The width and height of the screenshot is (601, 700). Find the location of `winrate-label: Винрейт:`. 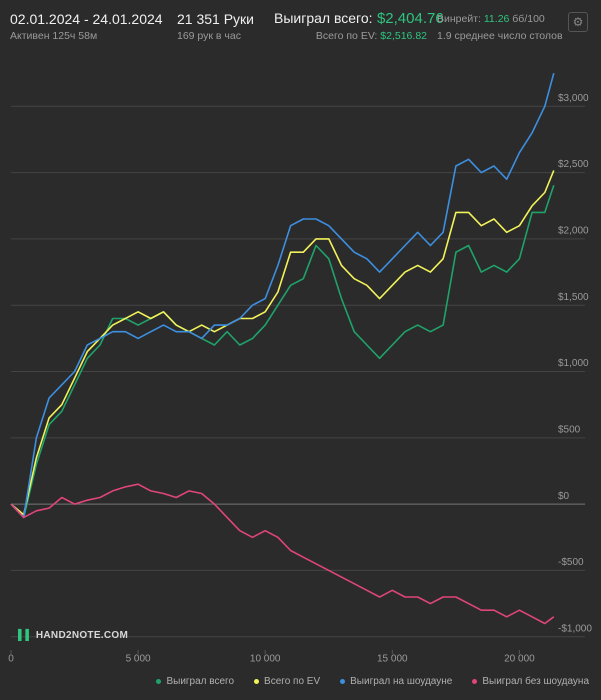

winrate-label: Винрейт: is located at coordinates (459, 19).